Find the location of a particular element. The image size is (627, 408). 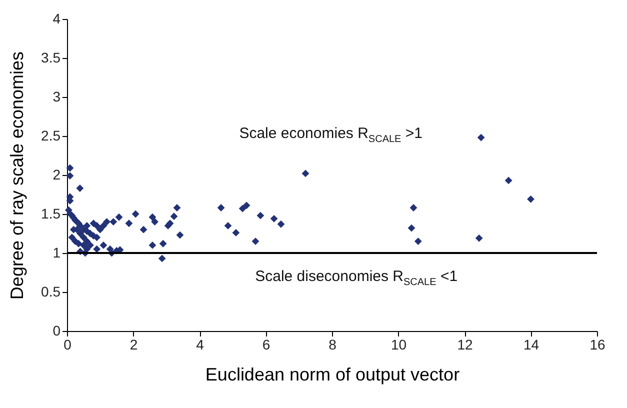

x-tick-label: 4 is located at coordinates (200, 344).